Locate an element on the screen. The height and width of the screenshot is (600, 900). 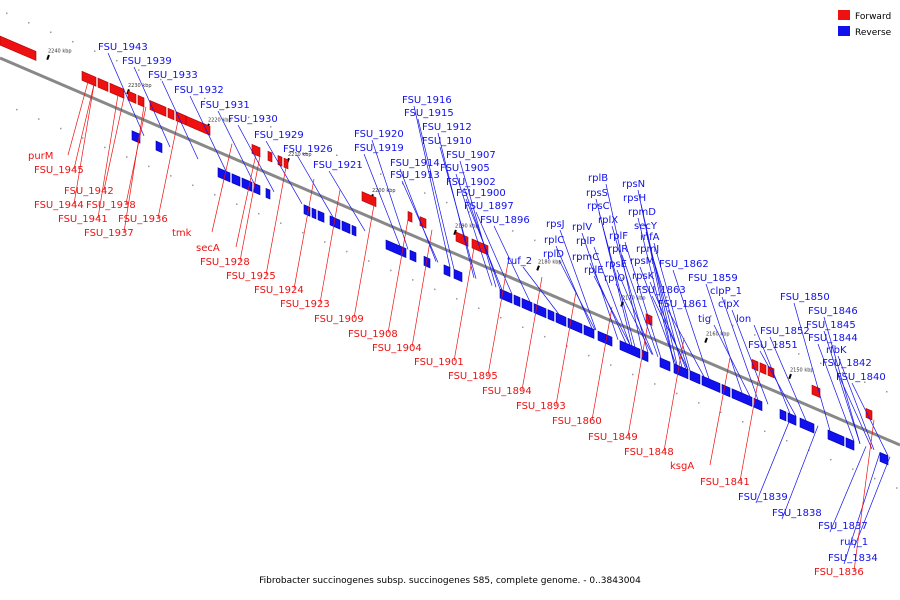
forward-gene-label: FSU_1925 is located at coordinates (251, 276).